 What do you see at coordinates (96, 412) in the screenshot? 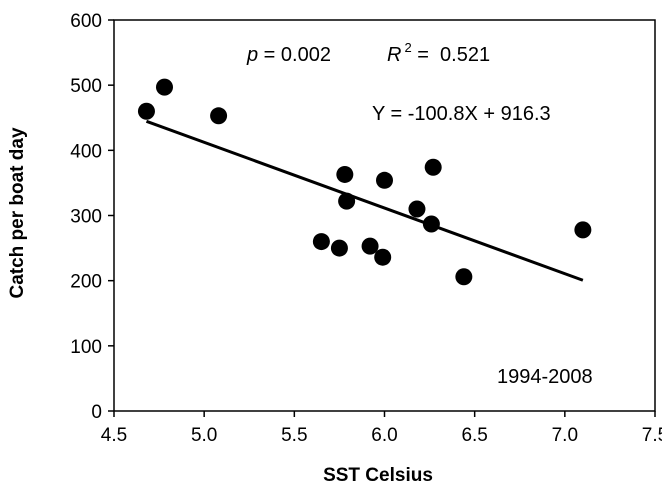
I see `y-tick-label: 0` at bounding box center [96, 412].